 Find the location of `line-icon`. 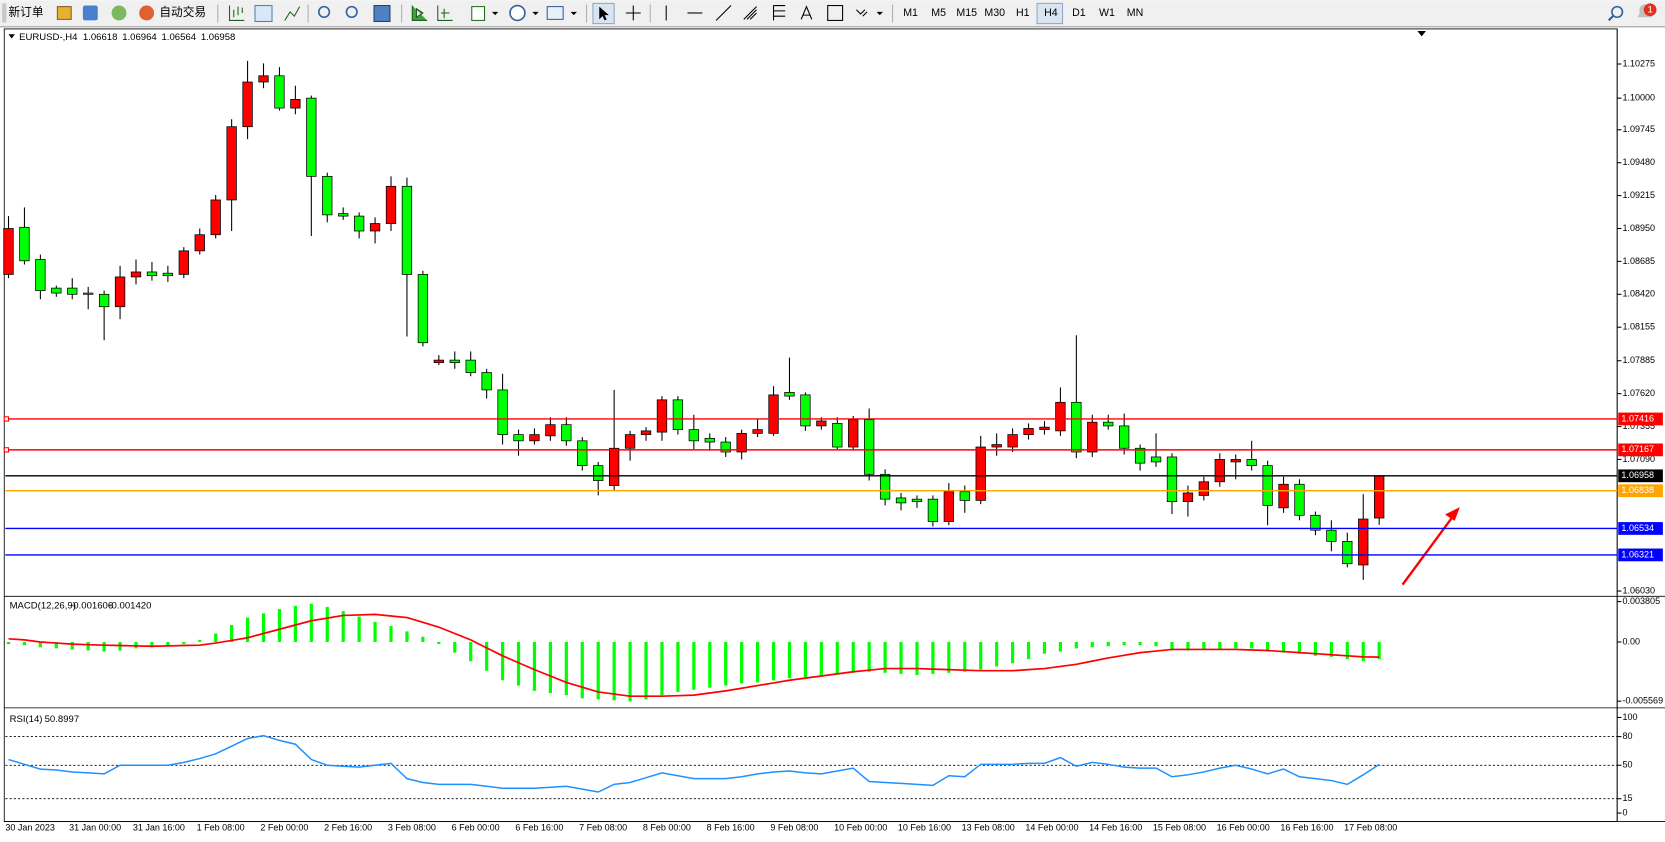

line-icon is located at coordinates (292, 13).